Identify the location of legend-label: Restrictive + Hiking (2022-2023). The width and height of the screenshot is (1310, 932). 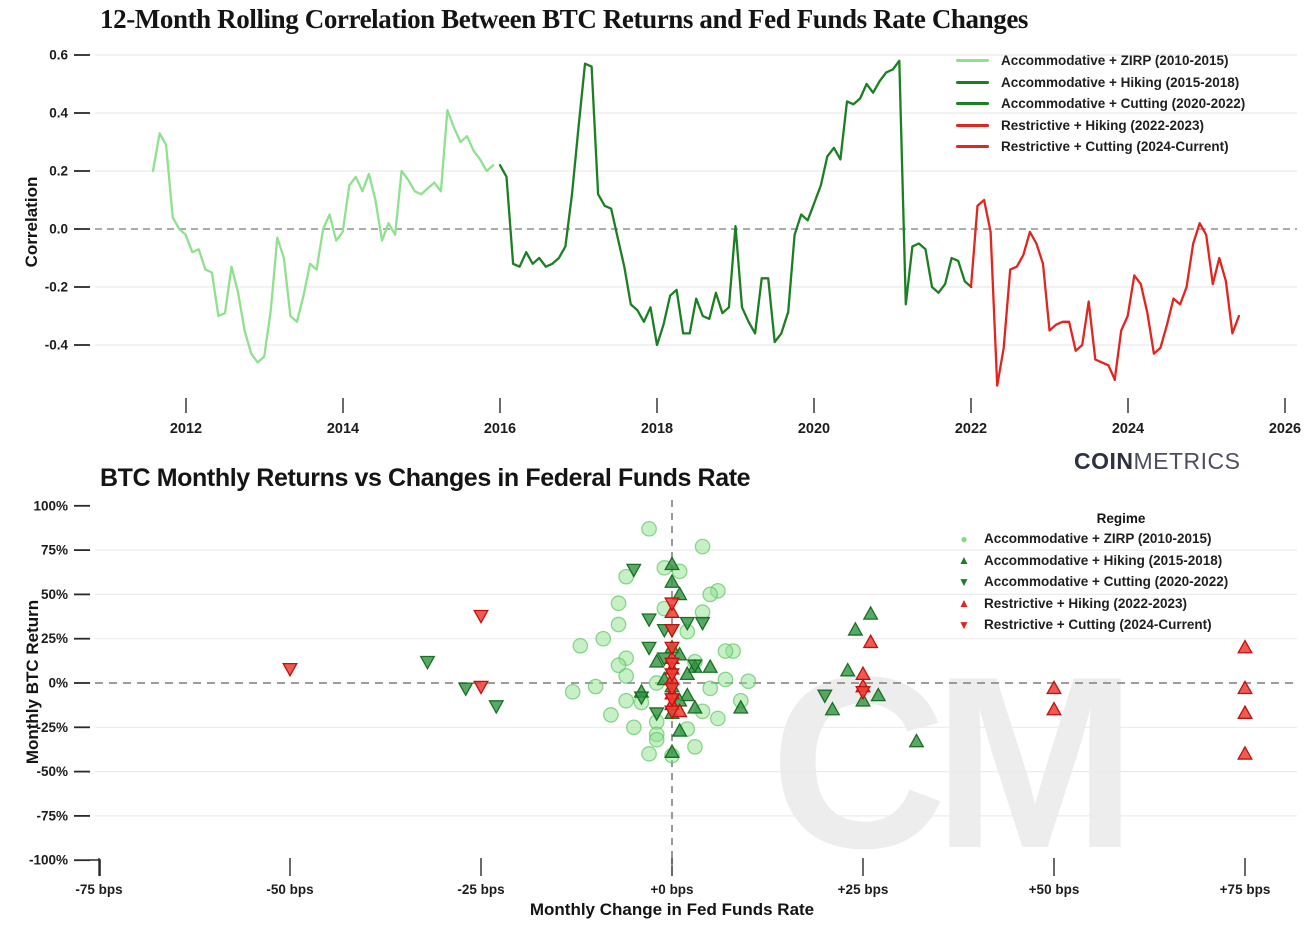
(1102, 125).